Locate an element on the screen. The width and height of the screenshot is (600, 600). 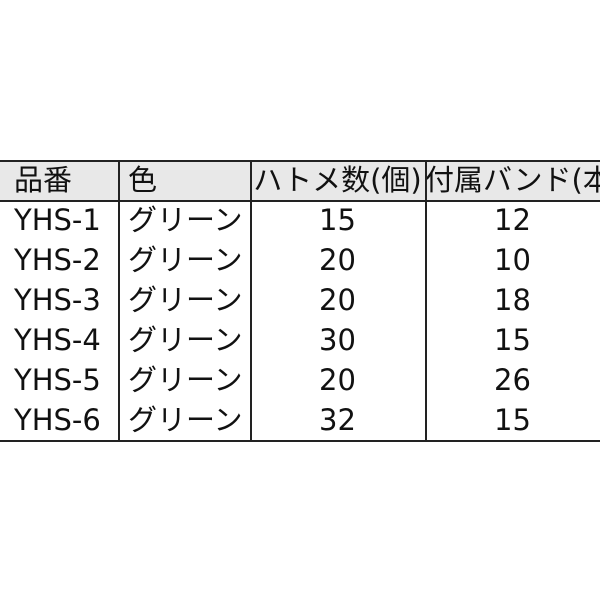
header-border is located at coordinates (300, 201).